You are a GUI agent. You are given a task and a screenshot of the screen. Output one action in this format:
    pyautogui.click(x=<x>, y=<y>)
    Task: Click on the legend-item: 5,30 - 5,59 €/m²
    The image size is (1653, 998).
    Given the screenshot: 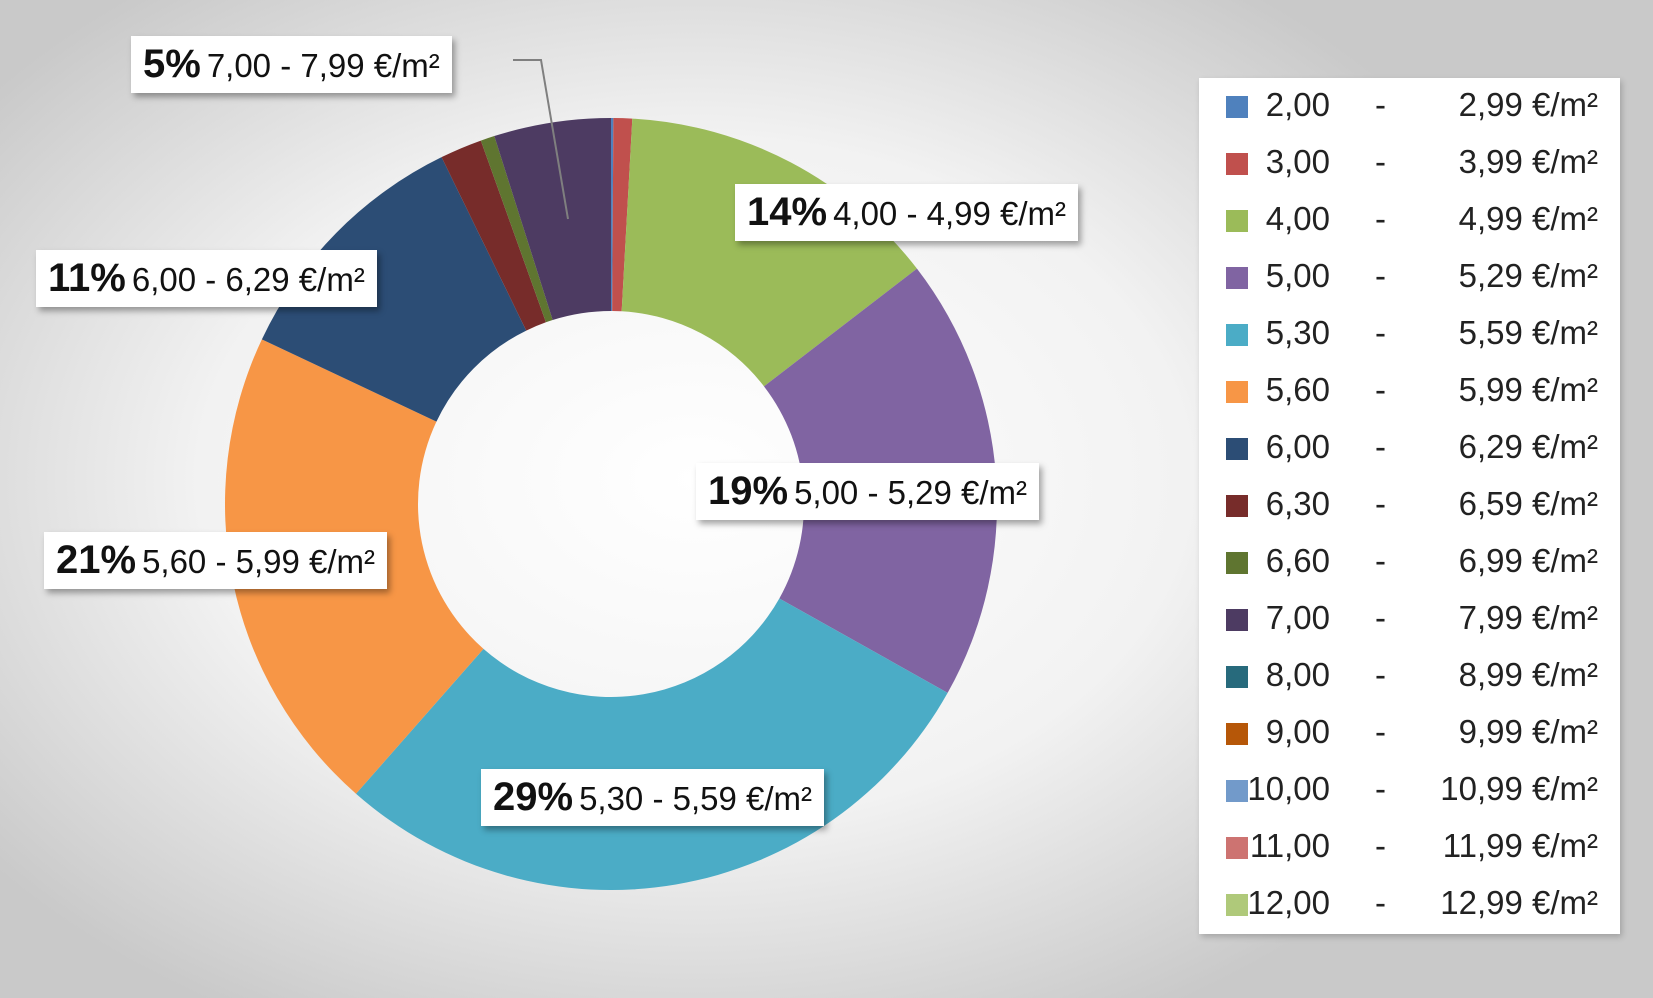 What is the action you would take?
    pyautogui.click(x=1409, y=334)
    